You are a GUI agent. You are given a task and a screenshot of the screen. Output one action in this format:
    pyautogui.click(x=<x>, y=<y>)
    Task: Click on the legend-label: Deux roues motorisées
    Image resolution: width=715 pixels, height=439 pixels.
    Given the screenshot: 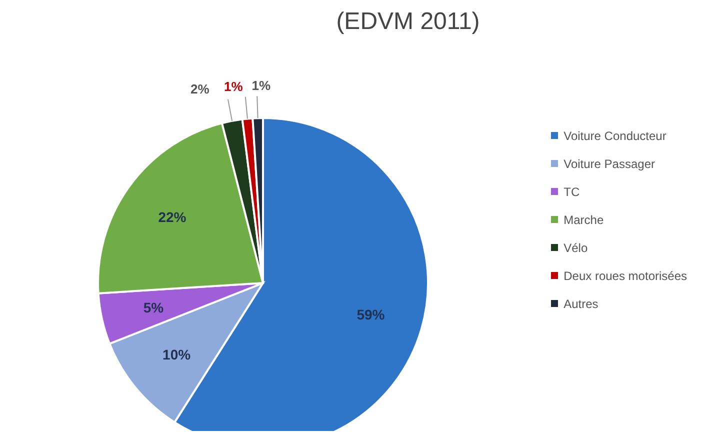 What is the action you would take?
    pyautogui.click(x=625, y=276)
    